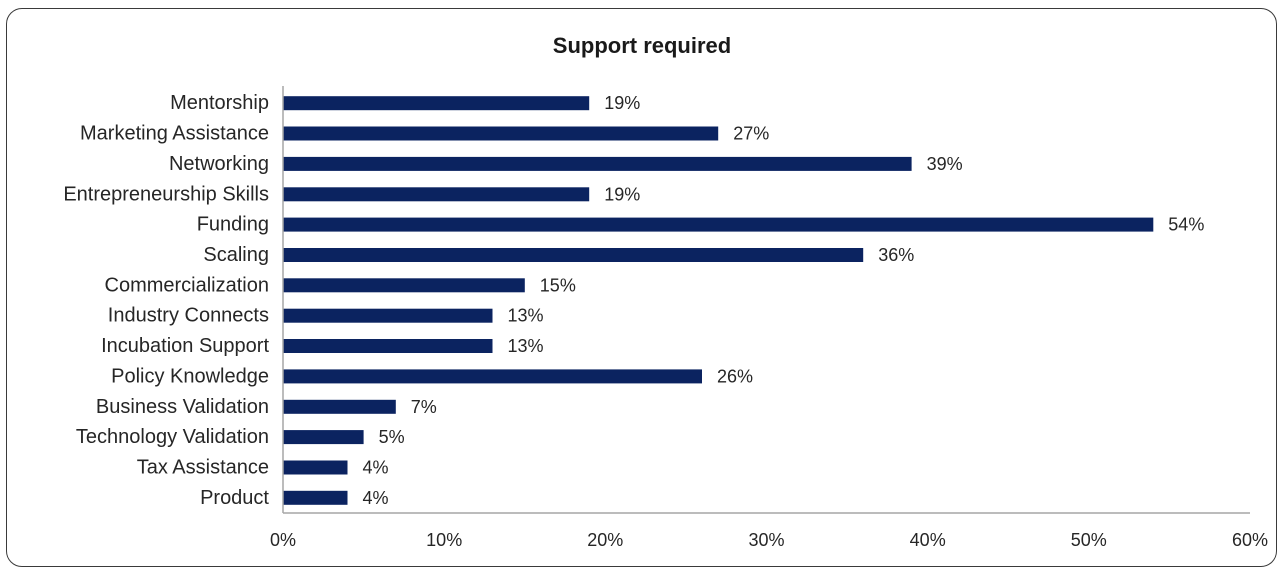 Image resolution: width=1284 pixels, height=573 pixels. I want to click on category-label: Funding, so click(233, 225).